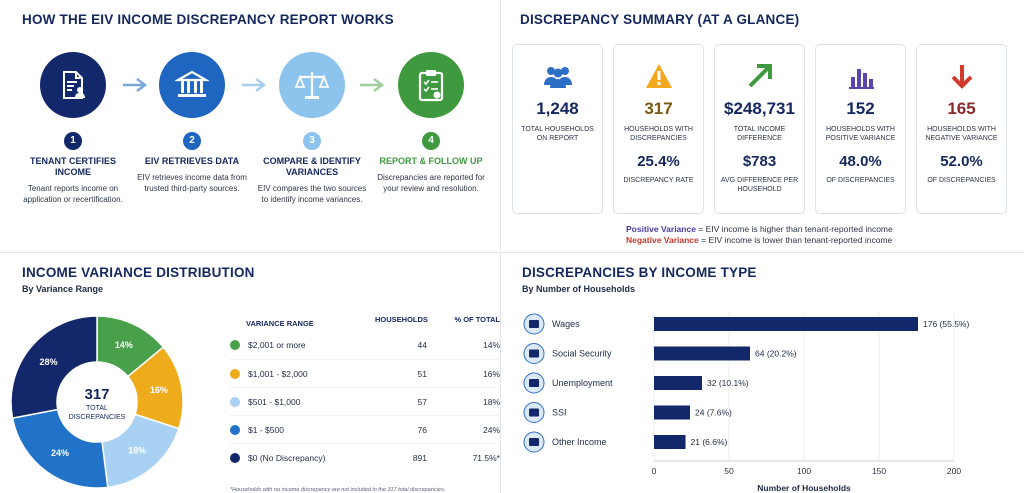 The height and width of the screenshot is (493, 1024). Describe the element at coordinates (759, 134) in the screenshot. I see `income-difference-label: TOTAL INCOME DIFFERENCE` at that location.